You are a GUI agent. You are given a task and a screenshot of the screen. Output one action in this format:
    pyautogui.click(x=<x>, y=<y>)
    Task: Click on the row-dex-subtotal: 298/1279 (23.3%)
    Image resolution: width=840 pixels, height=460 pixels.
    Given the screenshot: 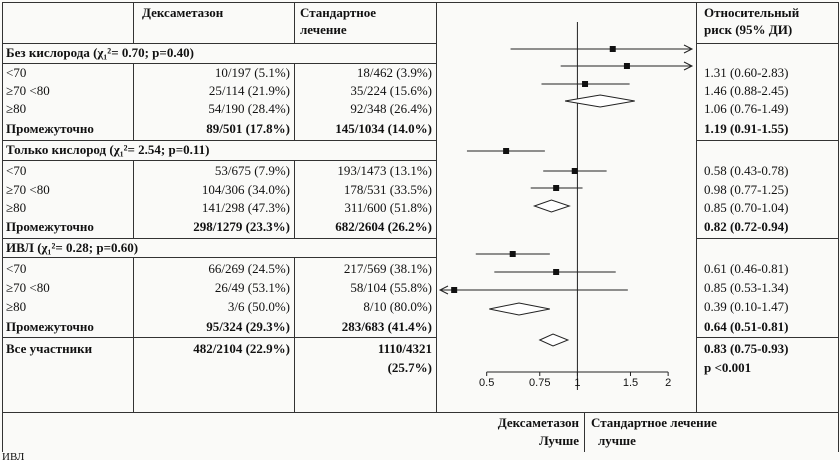 What is the action you would take?
    pyautogui.click(x=241, y=226)
    